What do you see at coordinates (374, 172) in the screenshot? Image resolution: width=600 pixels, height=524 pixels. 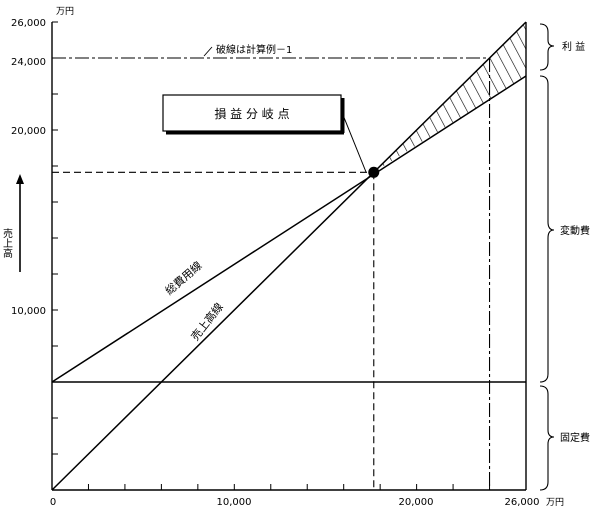 I see `break-even-point-marker` at bounding box center [374, 172].